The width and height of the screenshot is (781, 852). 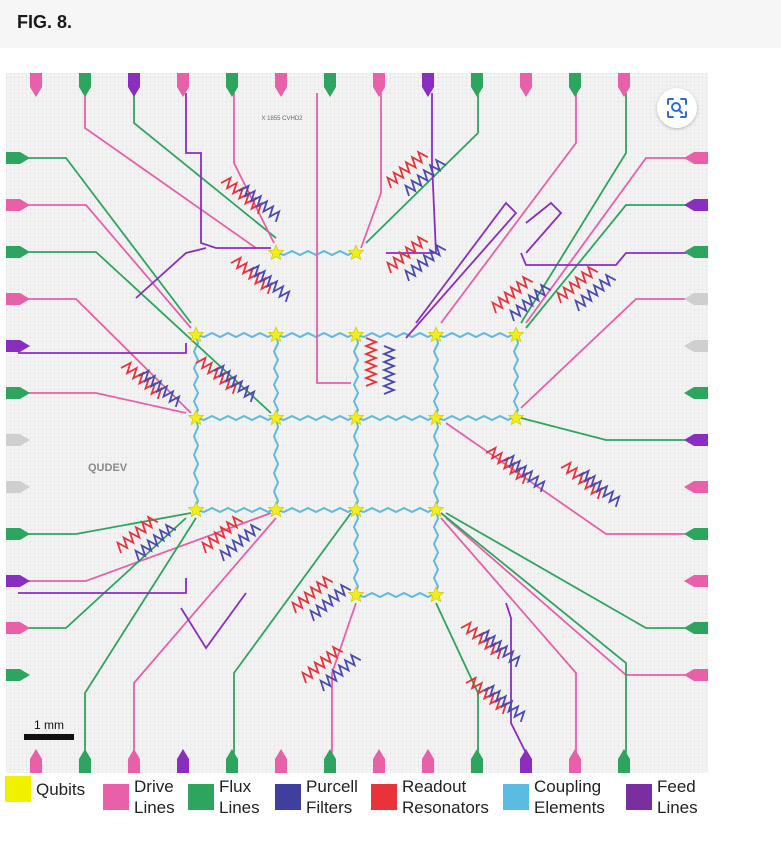 I want to click on legend-item-flux-lines: Flux Lines, so click(x=224, y=797).